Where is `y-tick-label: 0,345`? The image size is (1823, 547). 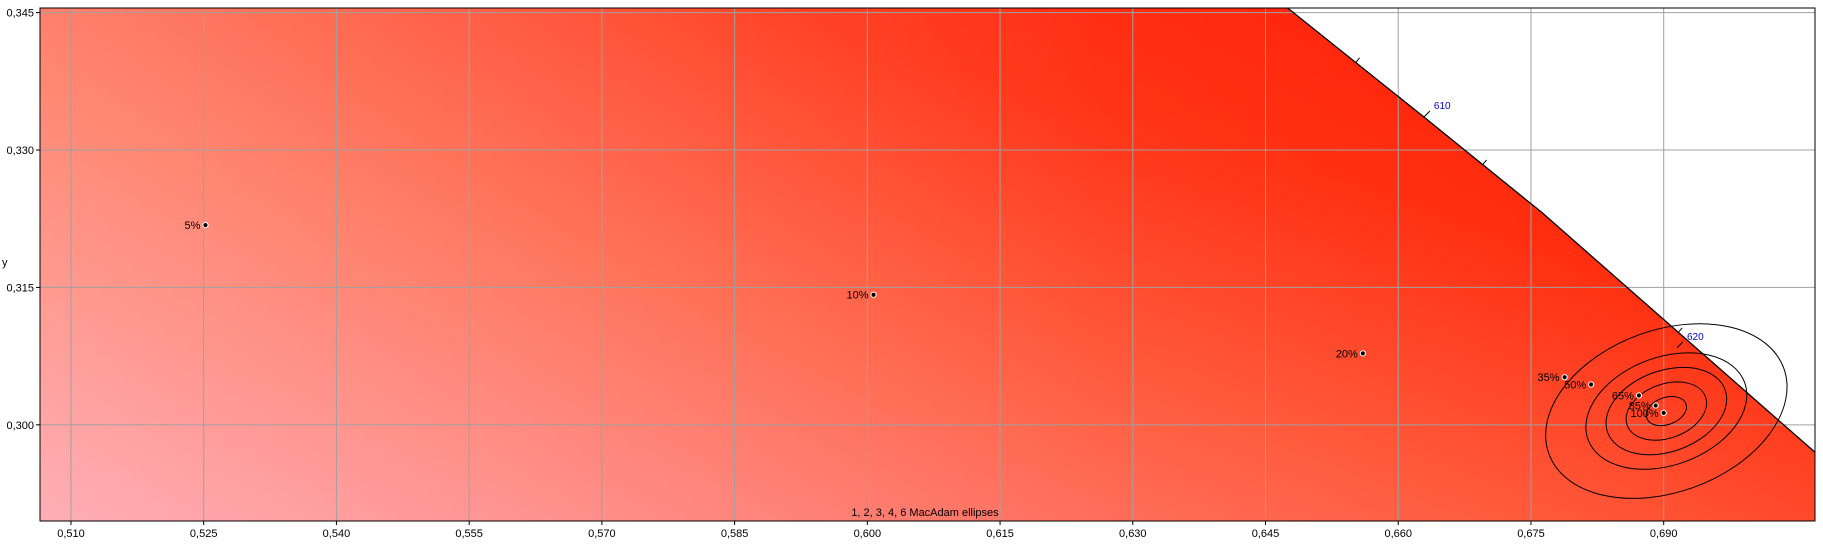 y-tick-label: 0,345 is located at coordinates (20, 14).